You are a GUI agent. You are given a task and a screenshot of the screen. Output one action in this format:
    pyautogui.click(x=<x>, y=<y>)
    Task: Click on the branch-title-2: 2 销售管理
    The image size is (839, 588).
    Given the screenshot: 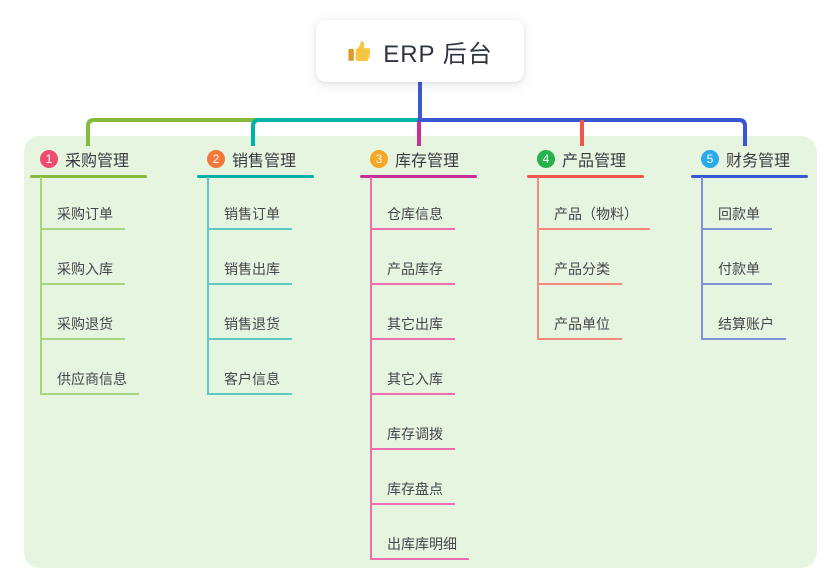 What is the action you would take?
    pyautogui.click(x=246, y=159)
    